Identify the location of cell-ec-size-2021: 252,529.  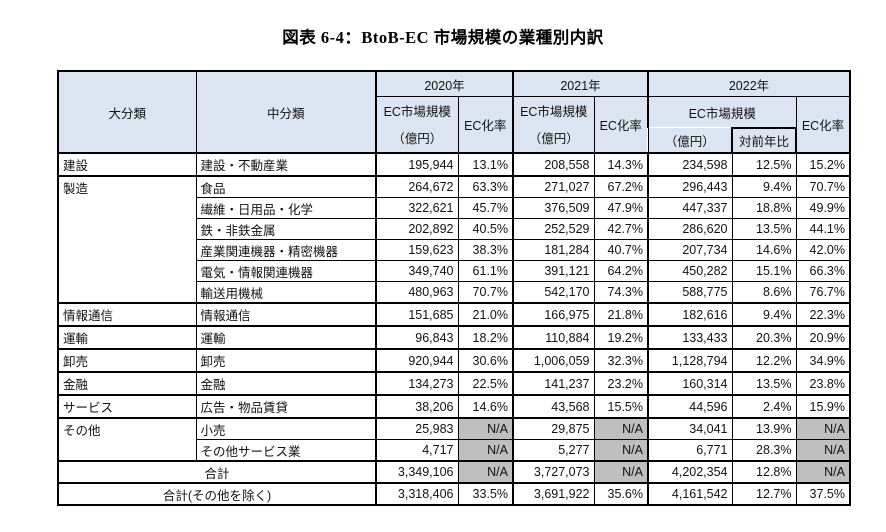
(553, 229).